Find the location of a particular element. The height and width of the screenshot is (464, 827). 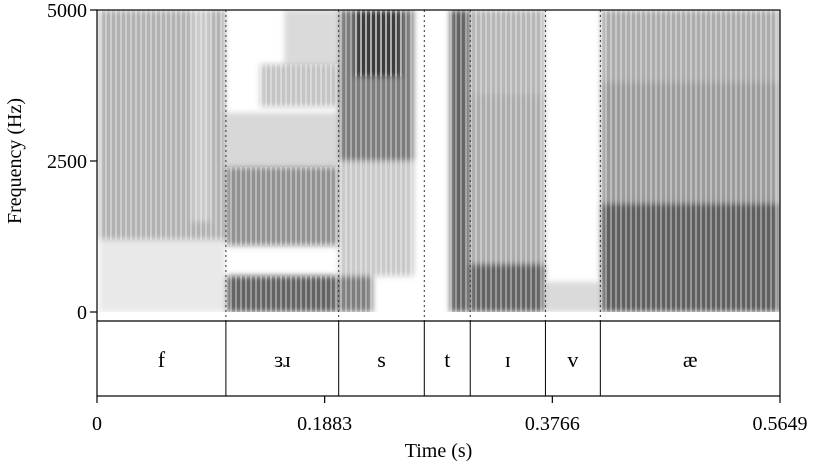

segment-label-6: æ is located at coordinates (690, 359).